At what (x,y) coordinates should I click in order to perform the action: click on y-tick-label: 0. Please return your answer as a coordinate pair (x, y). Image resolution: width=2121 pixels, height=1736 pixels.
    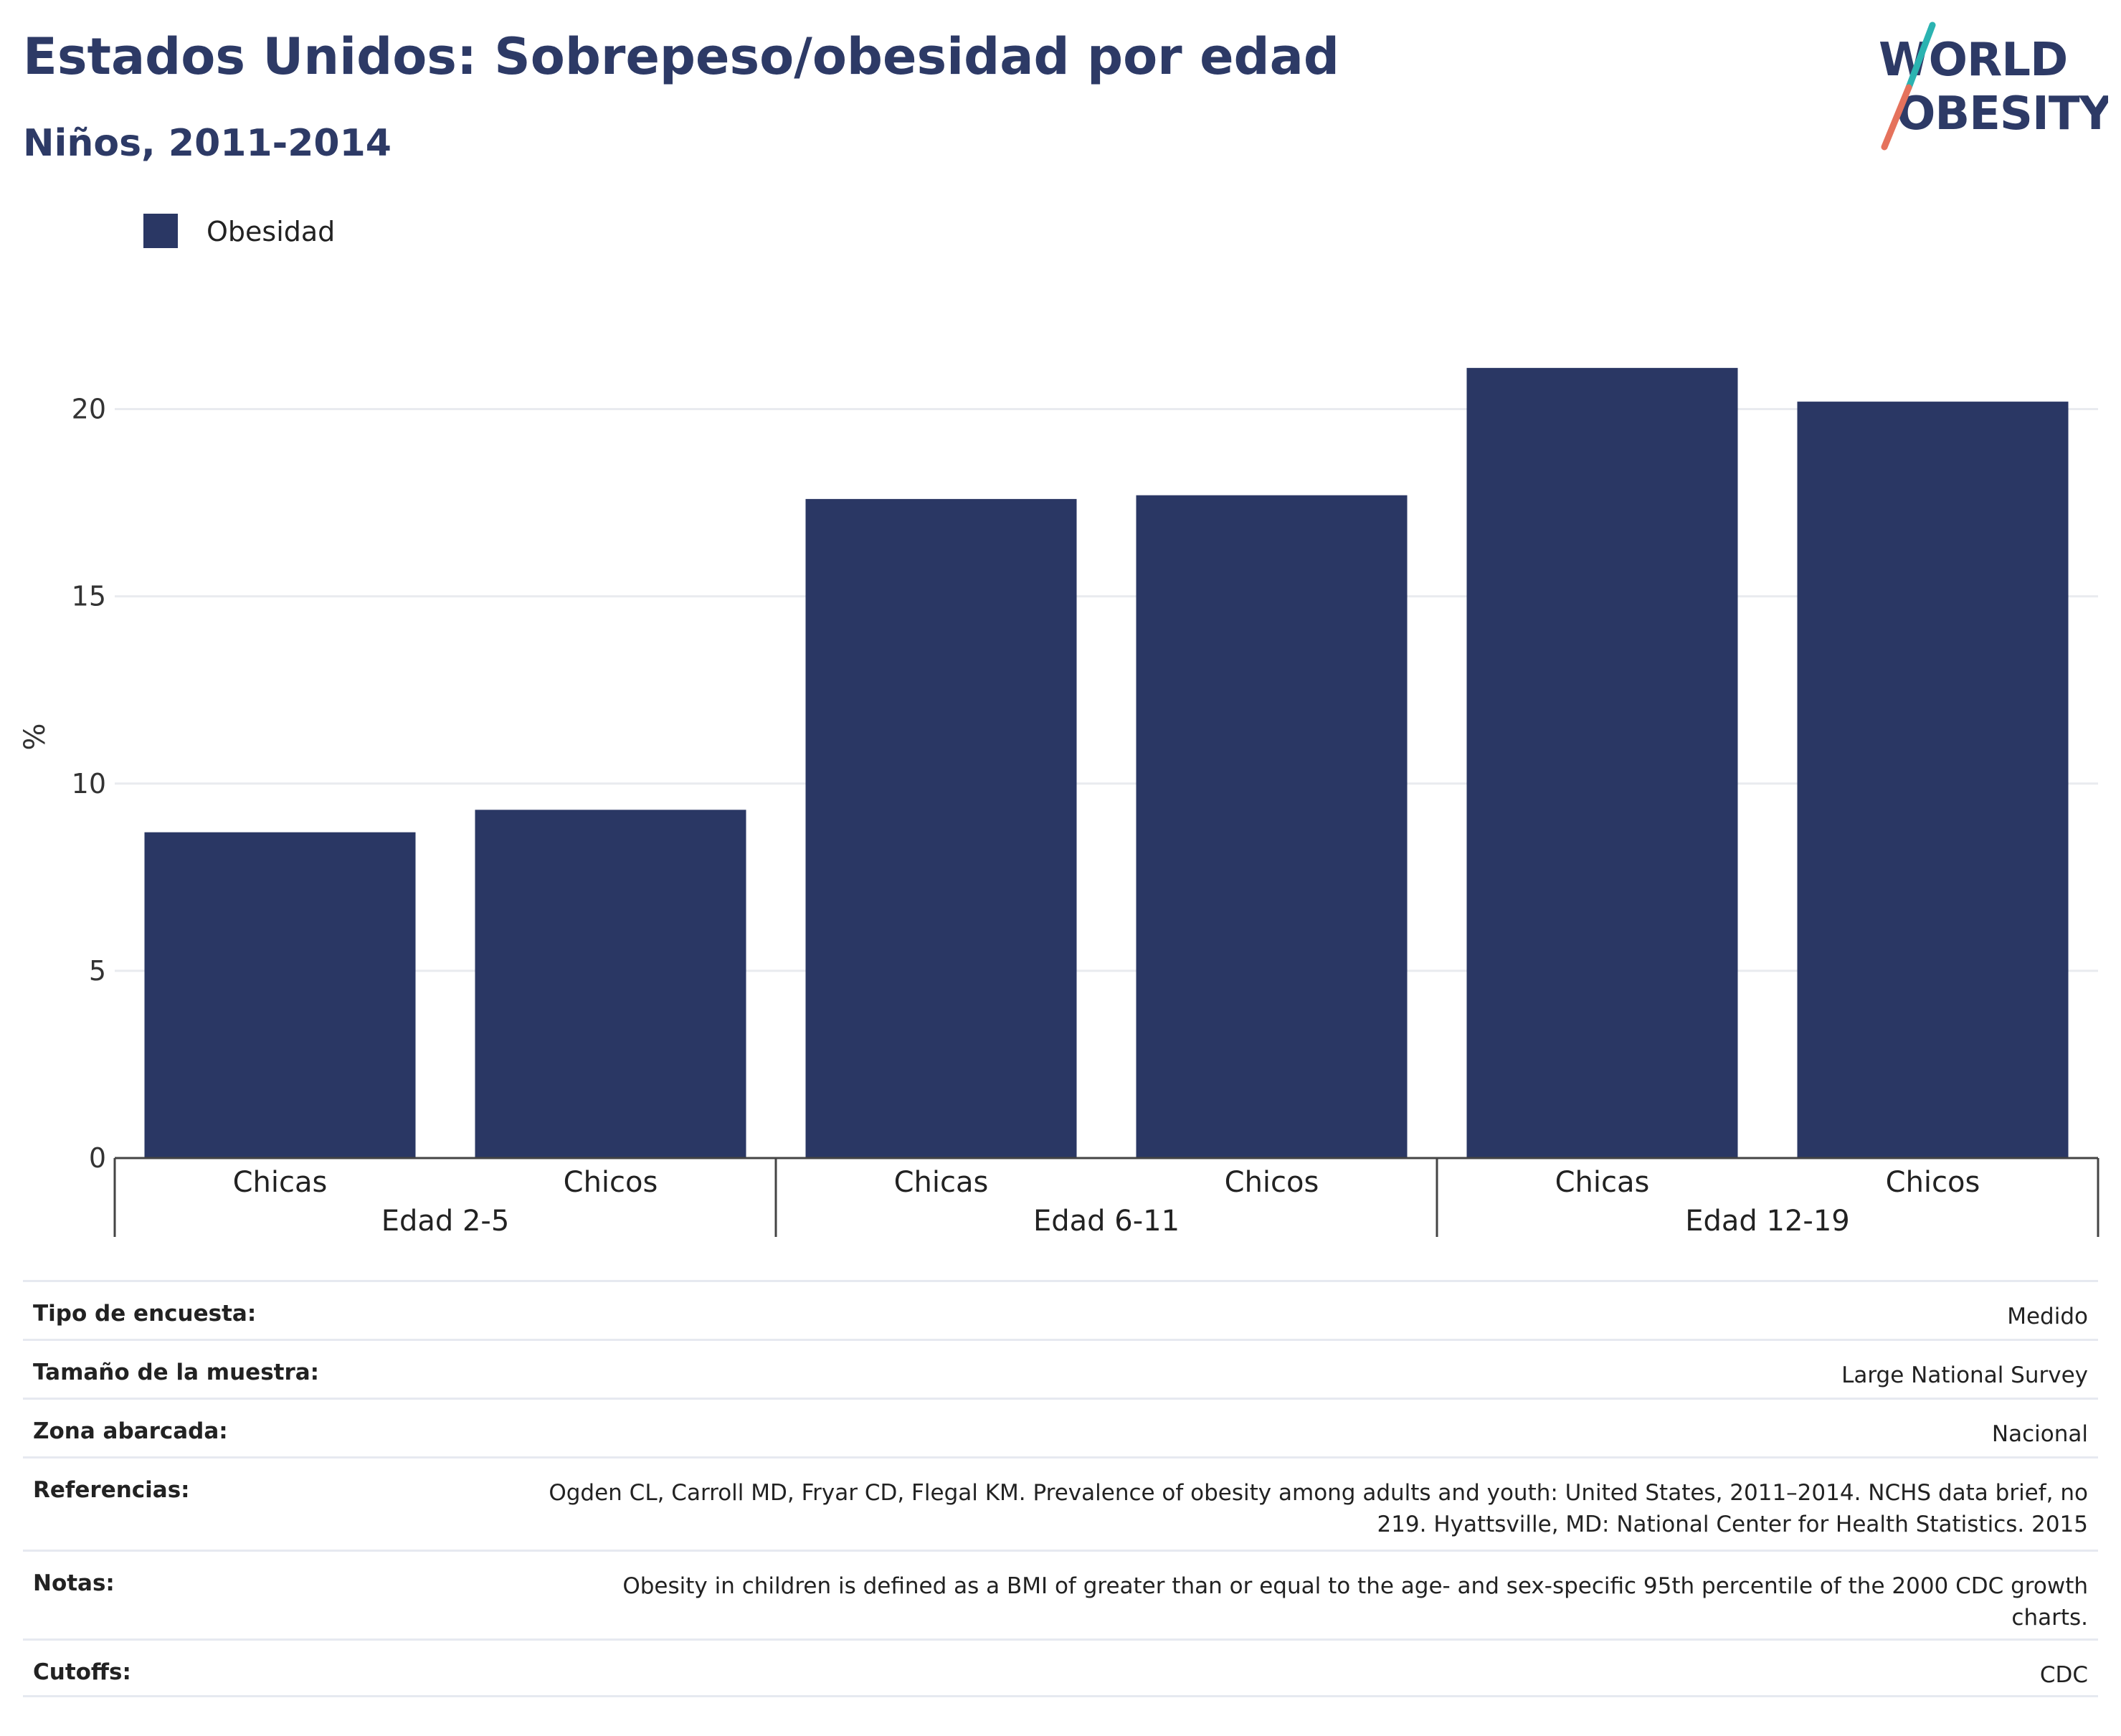
    Looking at the image, I should click on (97, 1158).